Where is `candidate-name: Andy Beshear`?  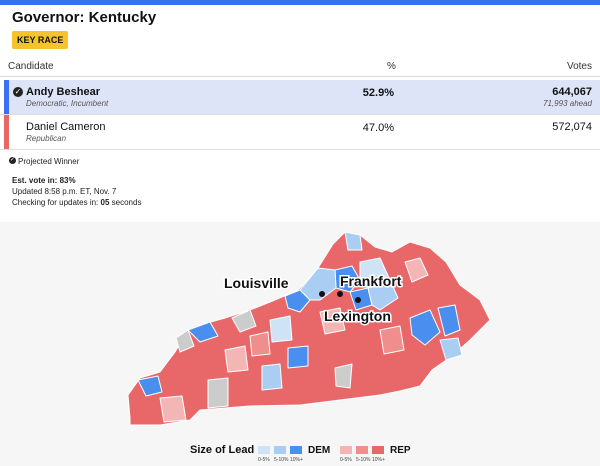
candidate-name: Andy Beshear is located at coordinates (63, 92).